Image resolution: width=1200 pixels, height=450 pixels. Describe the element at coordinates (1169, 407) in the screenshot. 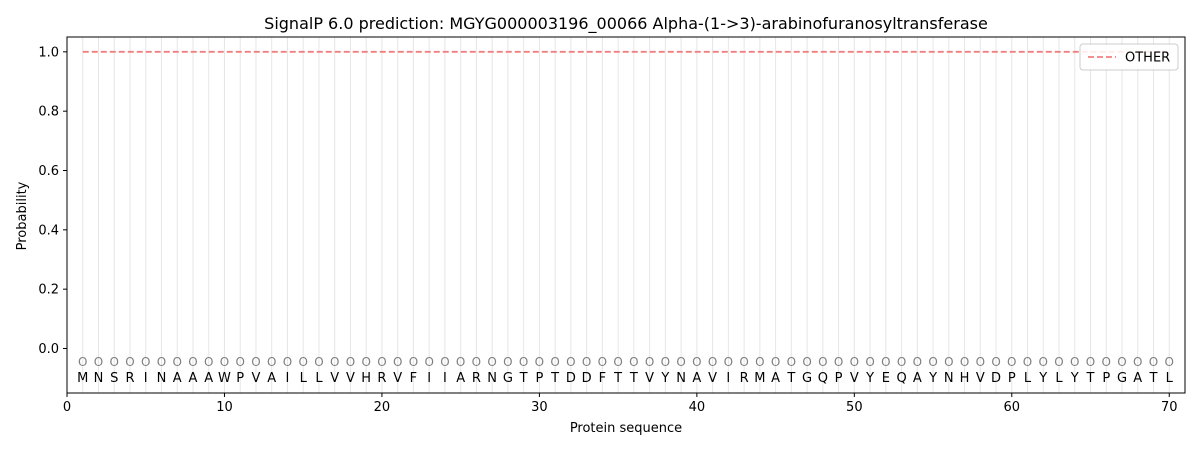

I see `x-tick-label: 70` at that location.